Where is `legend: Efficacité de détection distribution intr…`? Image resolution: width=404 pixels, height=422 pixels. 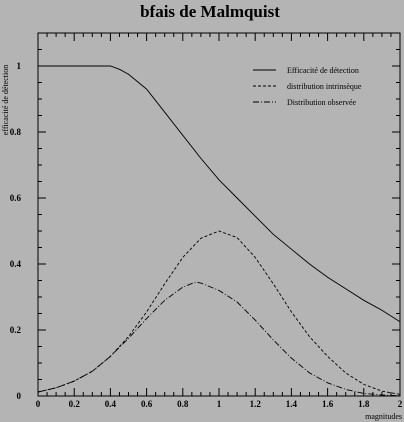
legend: Efficacité de détection distribution intr… is located at coordinates (307, 86).